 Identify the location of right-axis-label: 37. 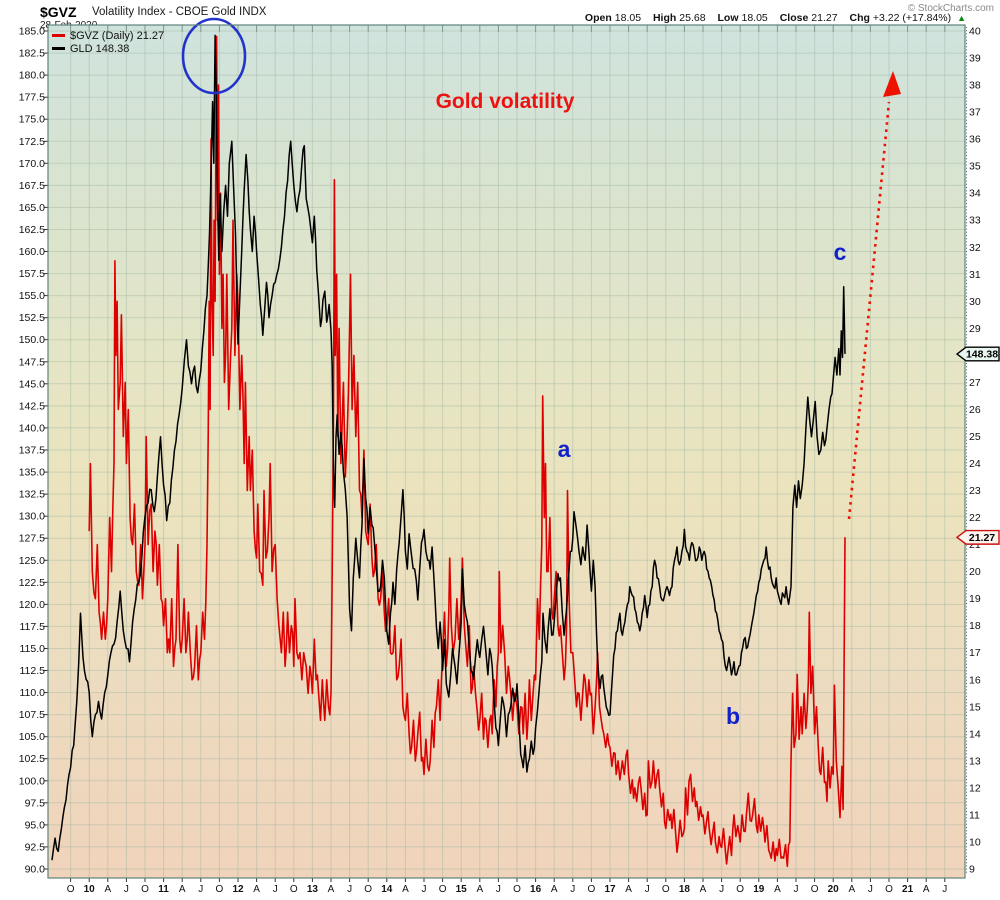
(975, 113).